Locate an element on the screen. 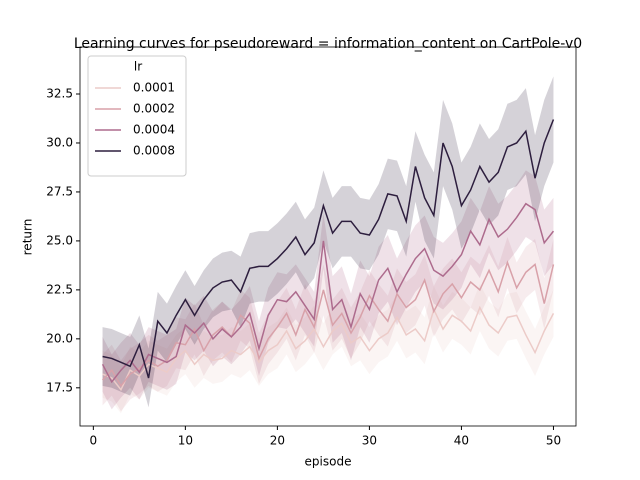 This screenshot has height=480, width=640. y-axis-label: return is located at coordinates (28, 237).